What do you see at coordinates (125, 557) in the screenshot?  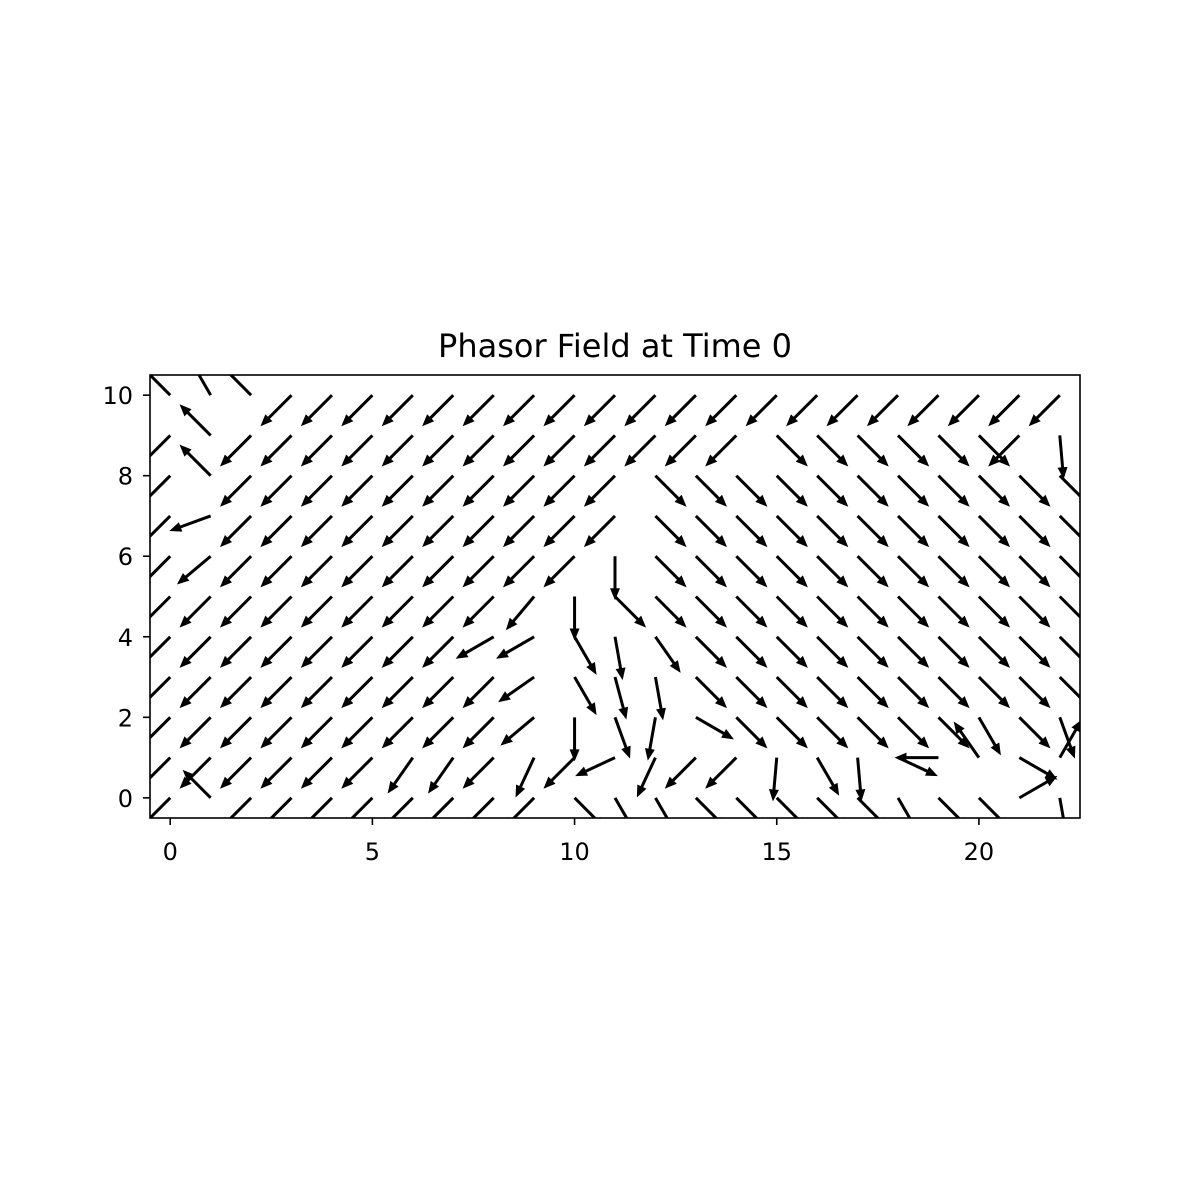 I see `y-tick-label: 6` at bounding box center [125, 557].